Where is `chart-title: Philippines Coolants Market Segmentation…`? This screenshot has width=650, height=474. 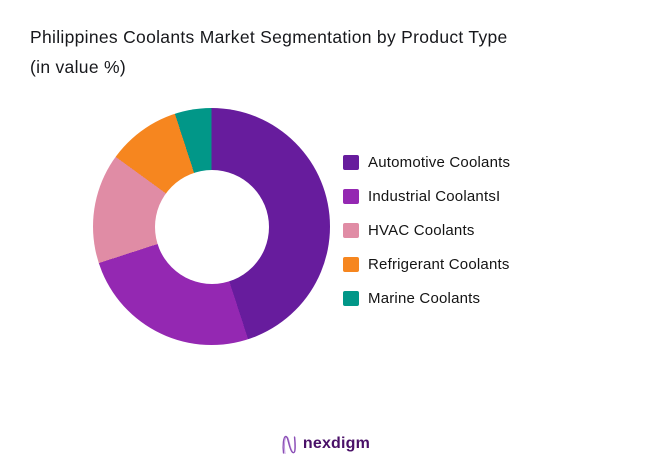
chart-title: Philippines Coolants Market Segmentation… is located at coordinates (330, 52).